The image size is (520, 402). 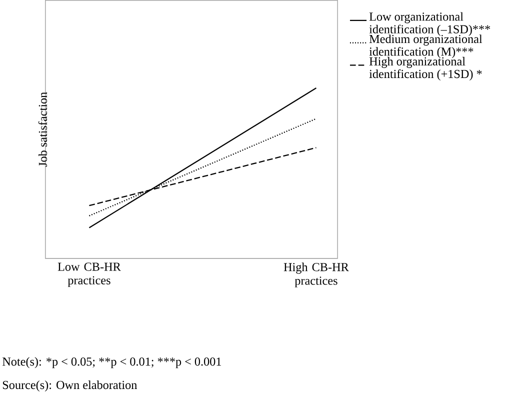 What do you see at coordinates (189, 363) in the screenshot?
I see `text: ***p < 0.001` at bounding box center [189, 363].